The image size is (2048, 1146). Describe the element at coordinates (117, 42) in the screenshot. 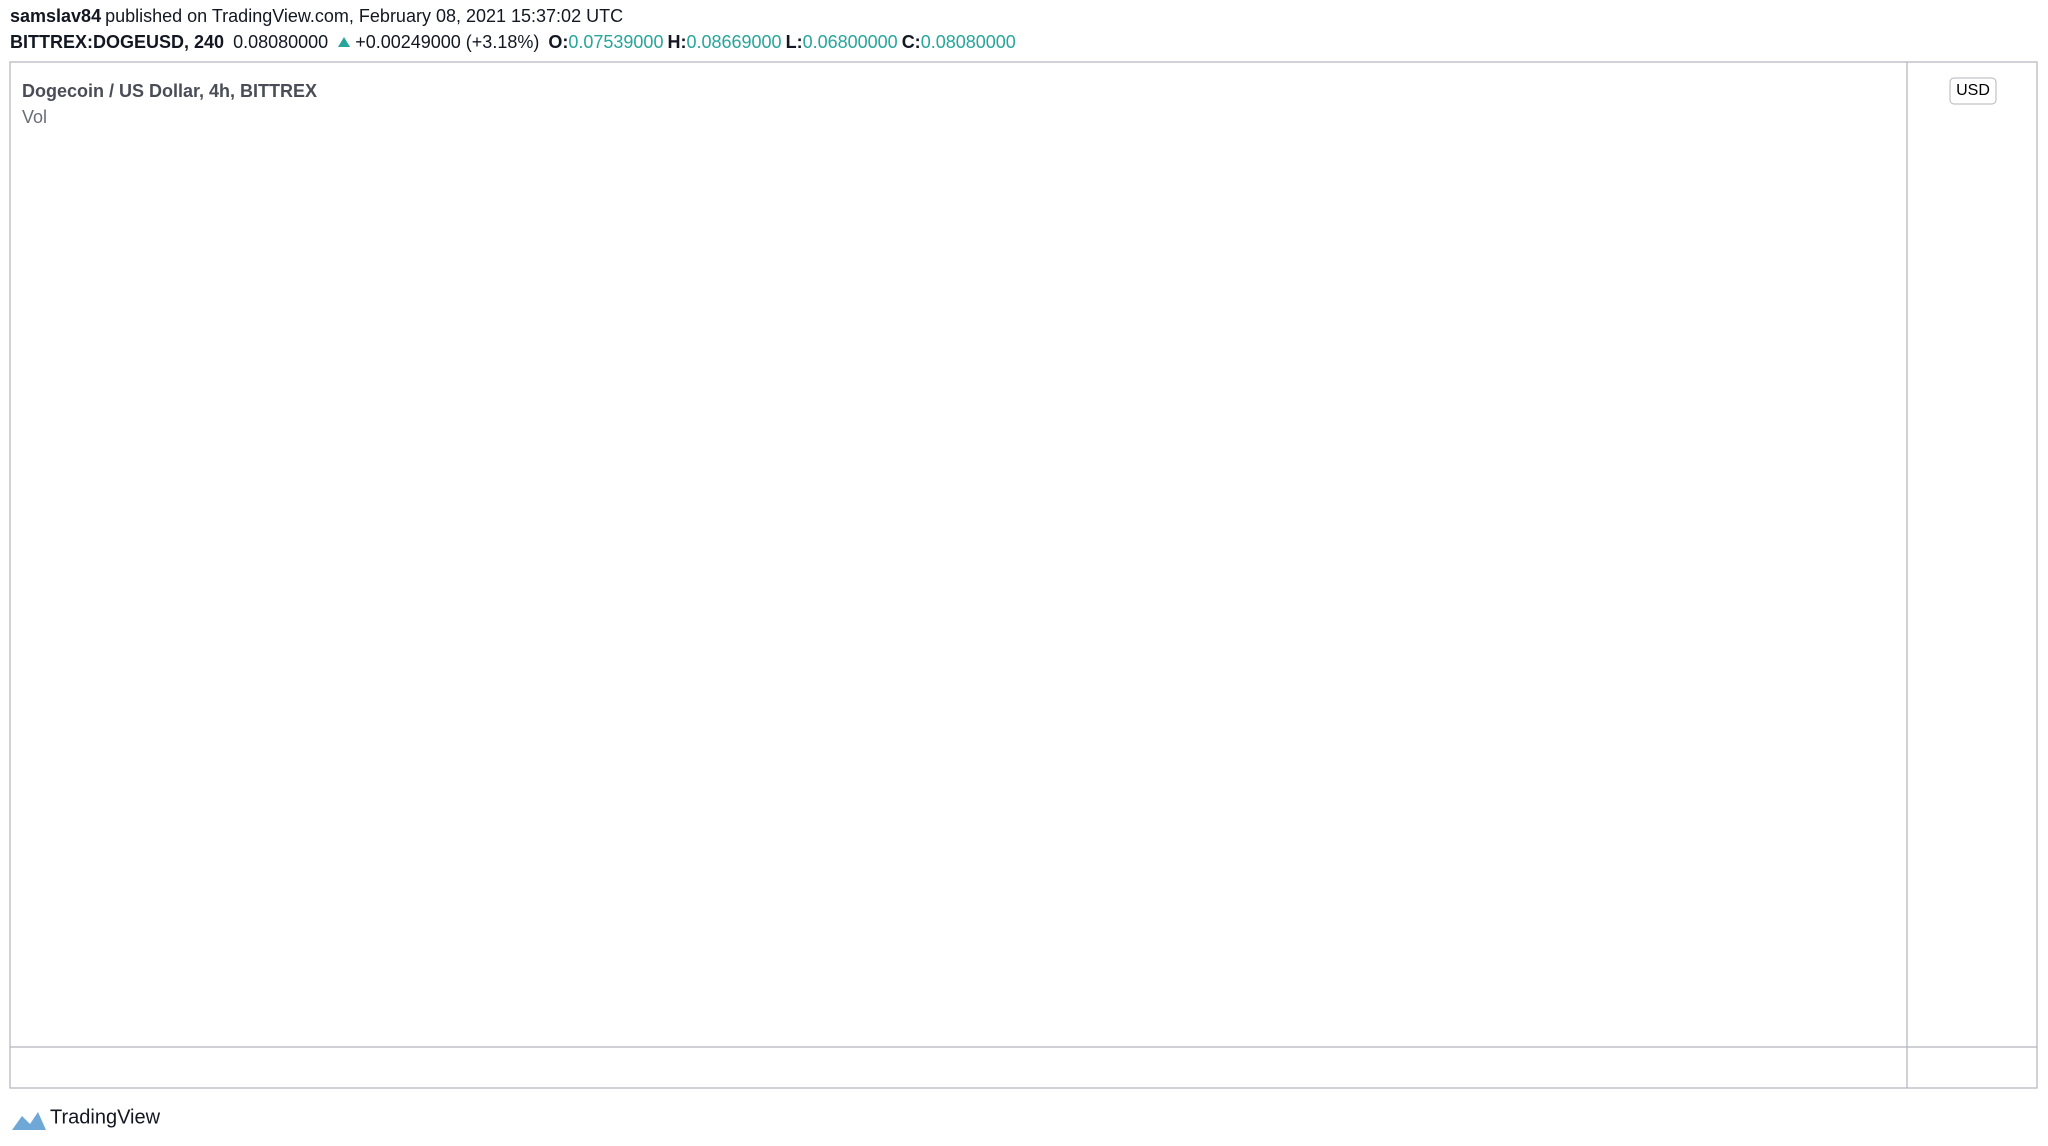

I see `symbol: BITTREX:DOGEUSD, 240` at that location.